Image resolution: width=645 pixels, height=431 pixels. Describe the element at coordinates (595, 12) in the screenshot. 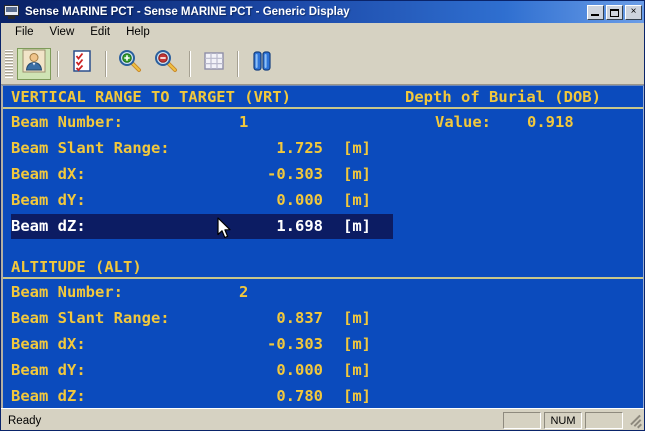

I see `minimize-button` at that location.